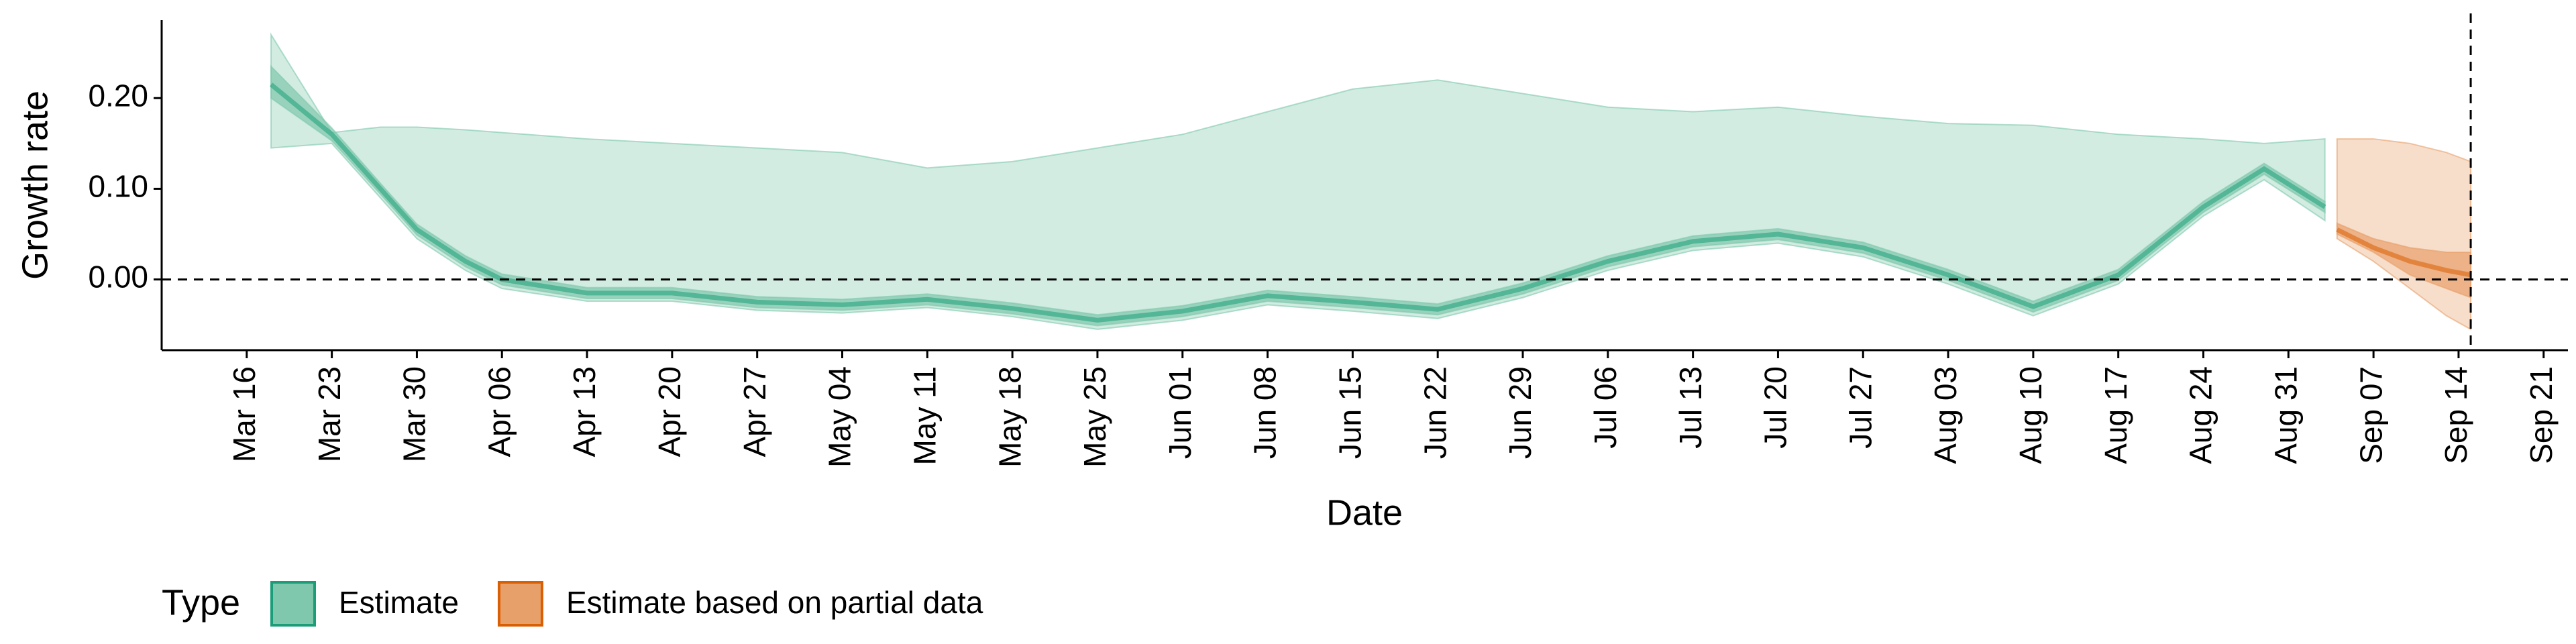 The image size is (2576, 644). What do you see at coordinates (201, 602) in the screenshot?
I see `legend-title: Type` at bounding box center [201, 602].